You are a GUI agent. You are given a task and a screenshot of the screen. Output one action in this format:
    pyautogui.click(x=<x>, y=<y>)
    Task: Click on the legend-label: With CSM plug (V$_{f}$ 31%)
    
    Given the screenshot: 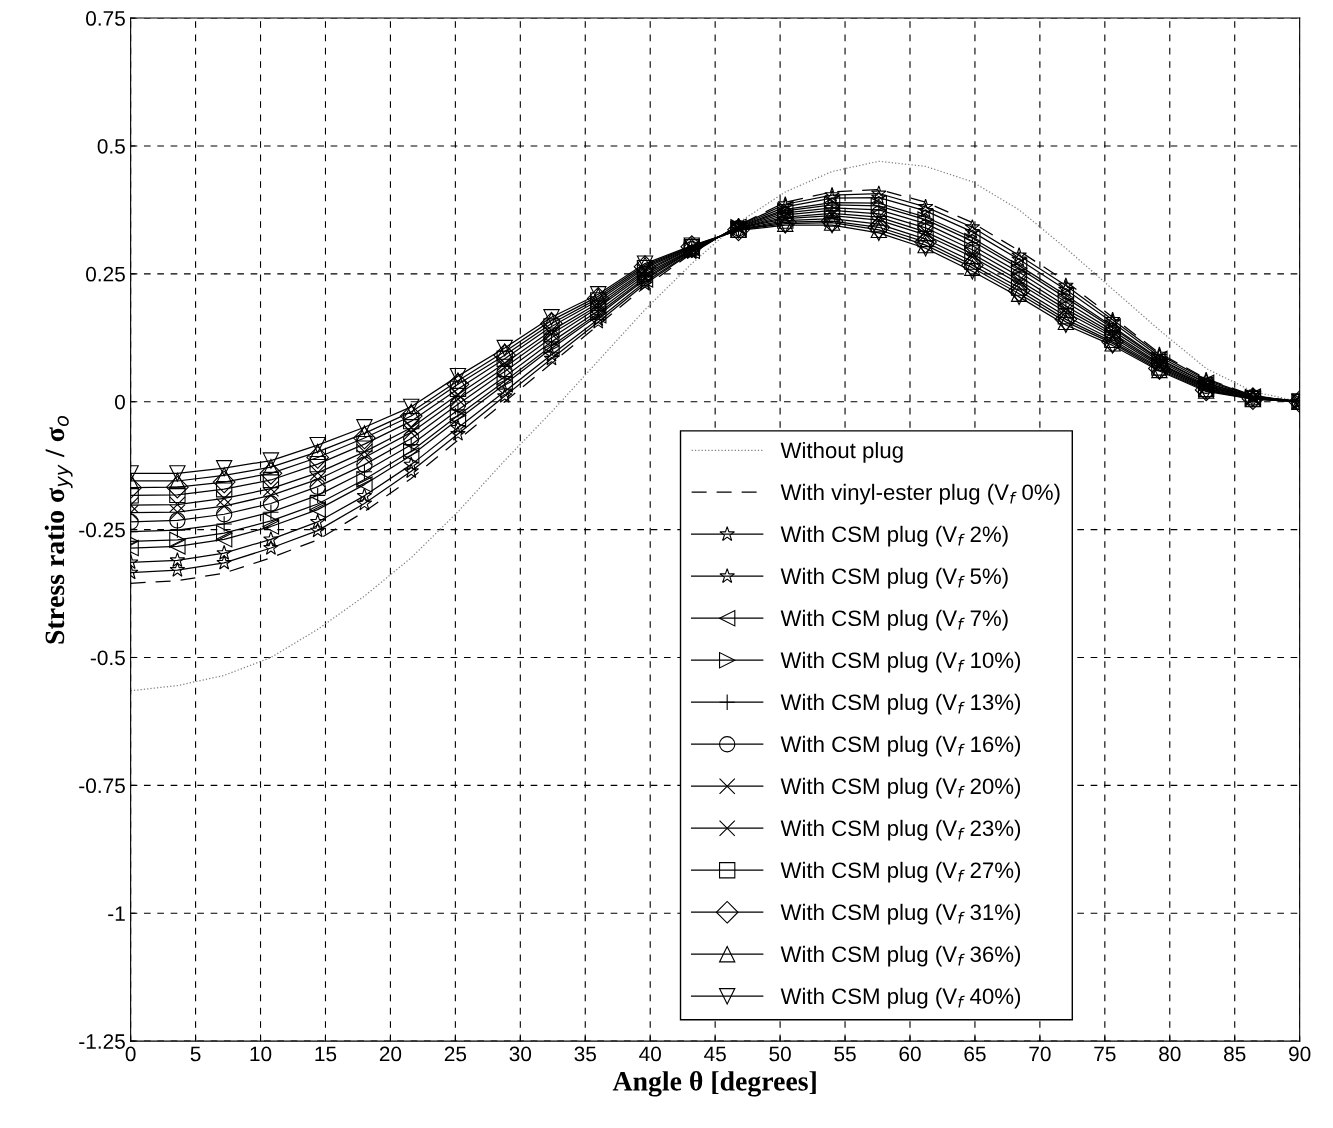 What is the action you would take?
    pyautogui.click(x=900, y=914)
    